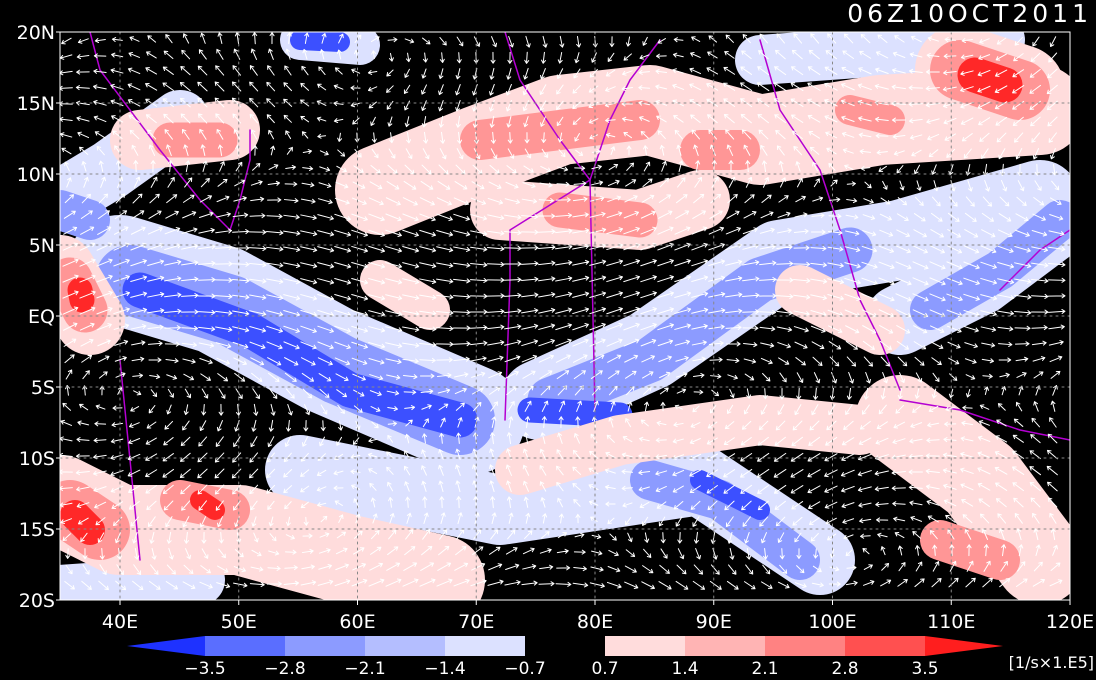 This screenshot has width=1096, height=680. What do you see at coordinates (37, 459) in the screenshot?
I see `y-tick-label: 10S` at bounding box center [37, 459].